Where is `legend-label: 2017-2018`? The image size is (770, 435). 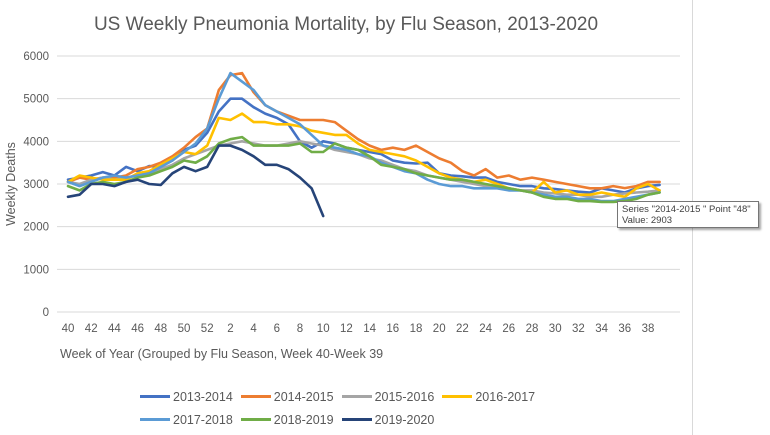
legend-label: 2017-2018 is located at coordinates (203, 419).